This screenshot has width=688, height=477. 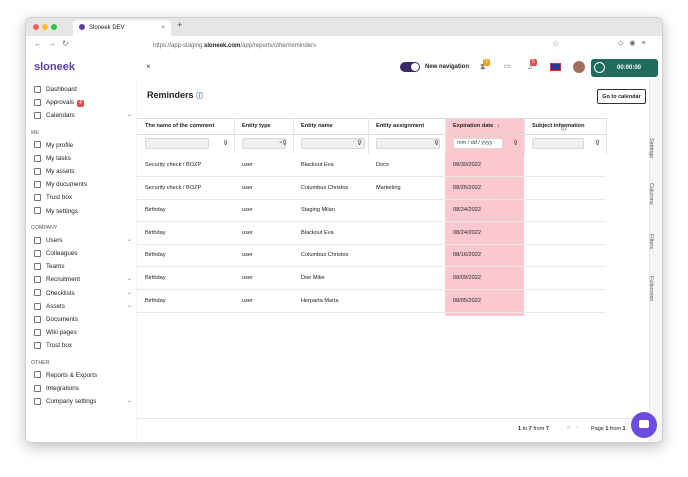 What do you see at coordinates (344, 27) in the screenshot?
I see `title-bar: Sloneek DEV × +` at bounding box center [344, 27].